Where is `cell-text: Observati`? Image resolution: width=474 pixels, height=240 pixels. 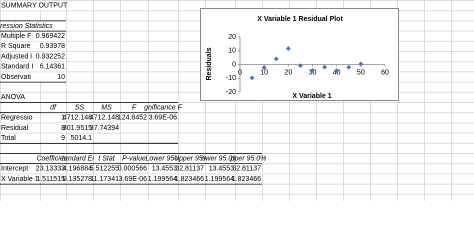
cell-text: Observati is located at coordinates (16, 77).